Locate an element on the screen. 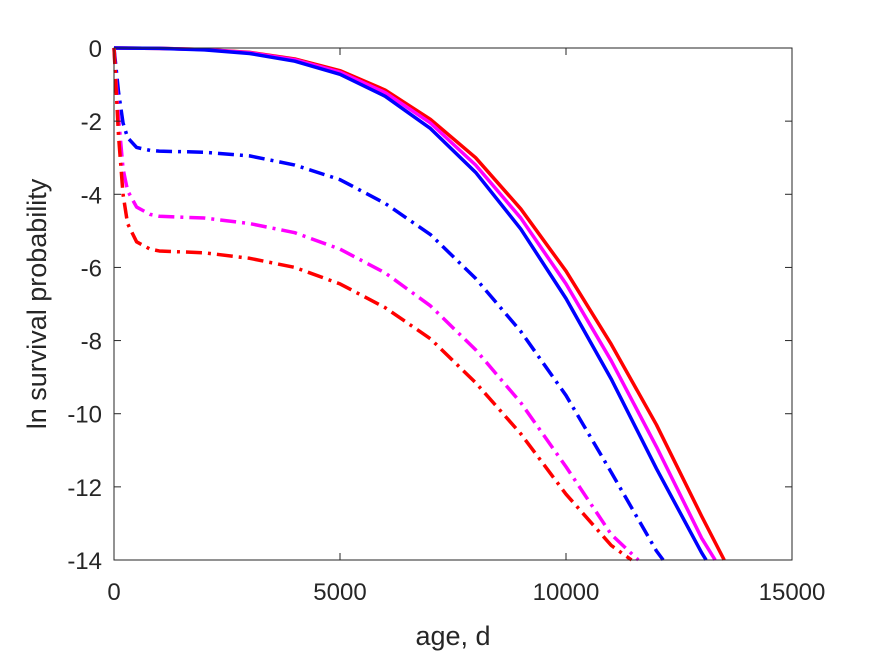 Image resolution: width=875 pixels, height=656 pixels. y-axis-label: ln survival probability is located at coordinates (37, 303).